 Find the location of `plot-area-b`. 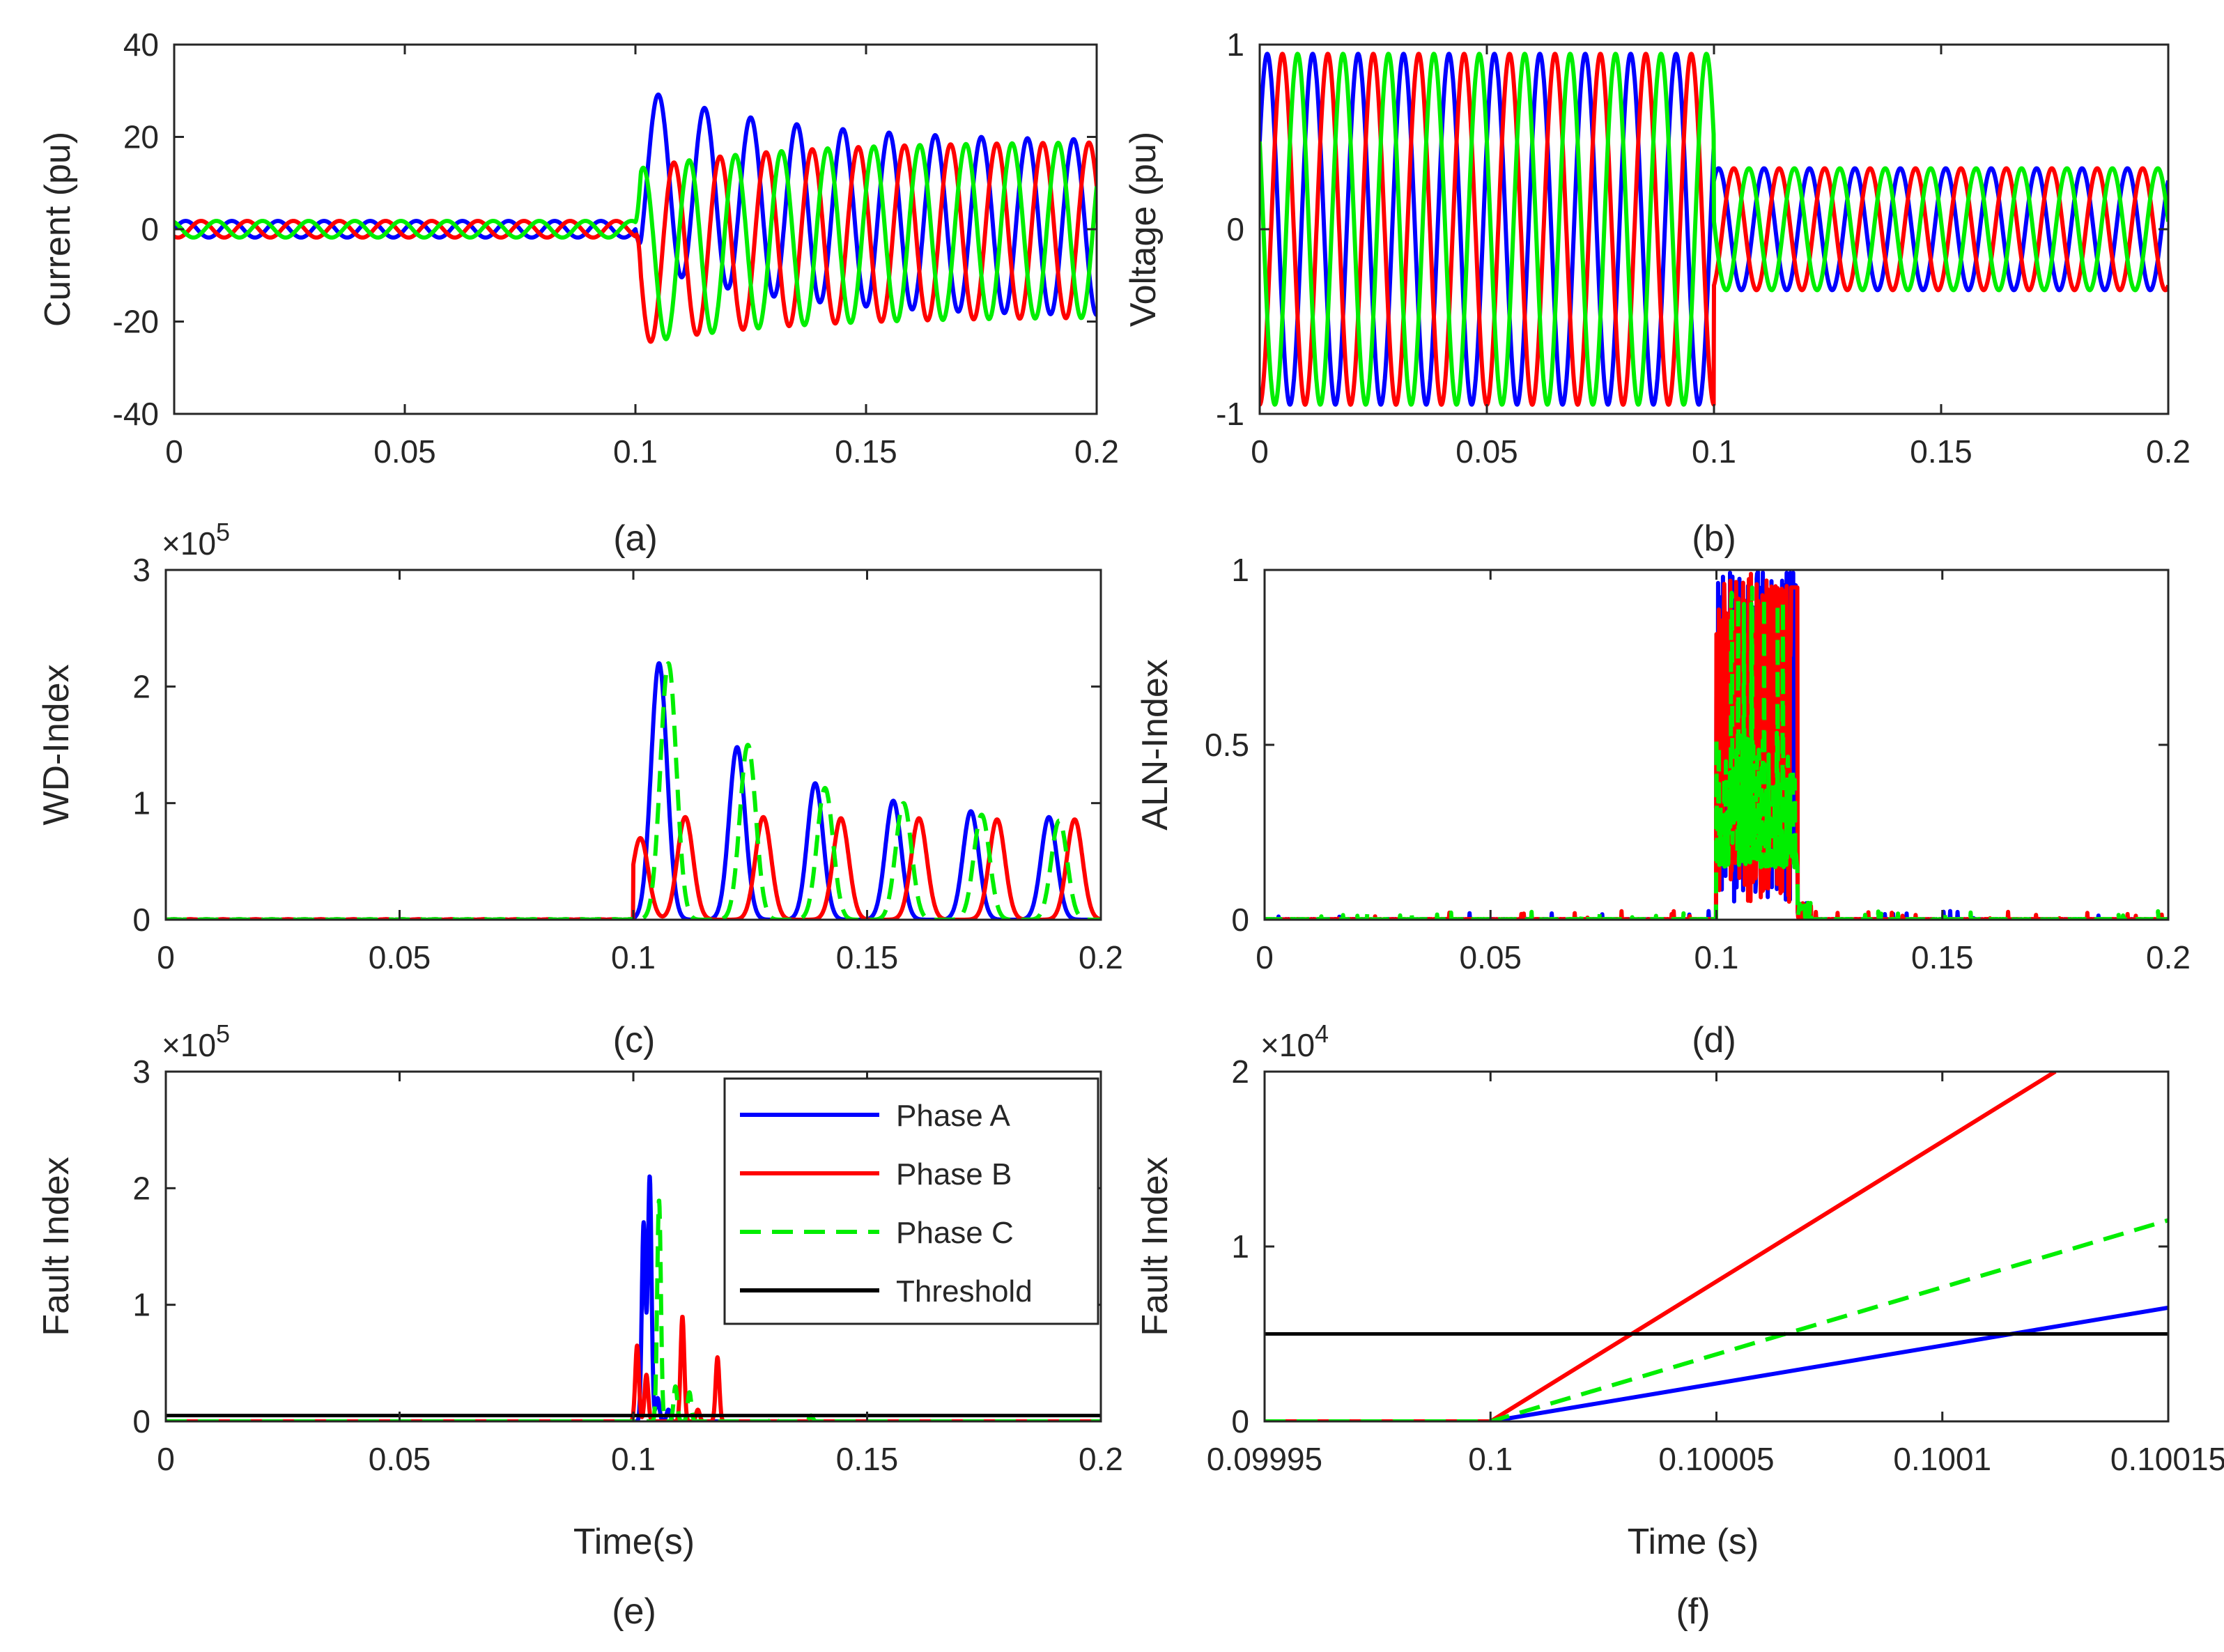

plot-area-b is located at coordinates (1714, 229).